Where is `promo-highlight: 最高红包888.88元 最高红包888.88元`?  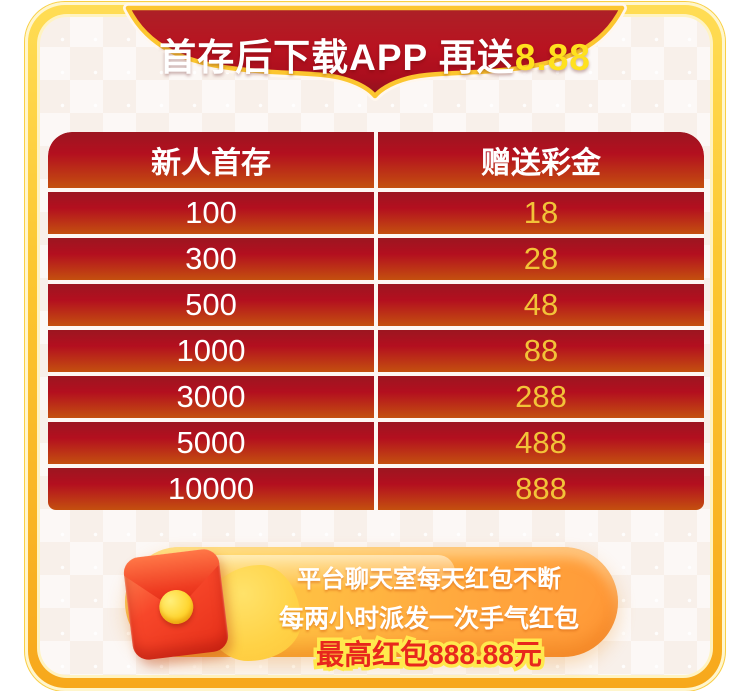 promo-highlight: 最高红包888.88元 最高红包888.88元 is located at coordinates (429, 655).